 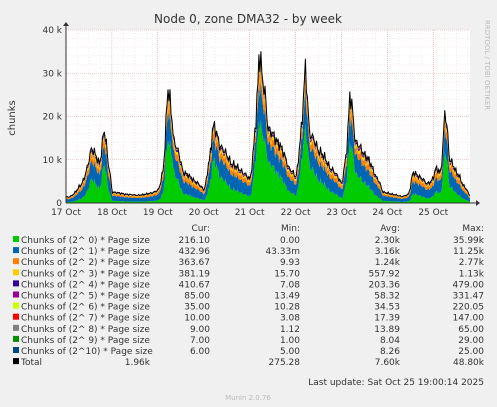 What do you see at coordinates (195, 274) in the screenshot?
I see `legend-value-cur: 381.19` at bounding box center [195, 274].